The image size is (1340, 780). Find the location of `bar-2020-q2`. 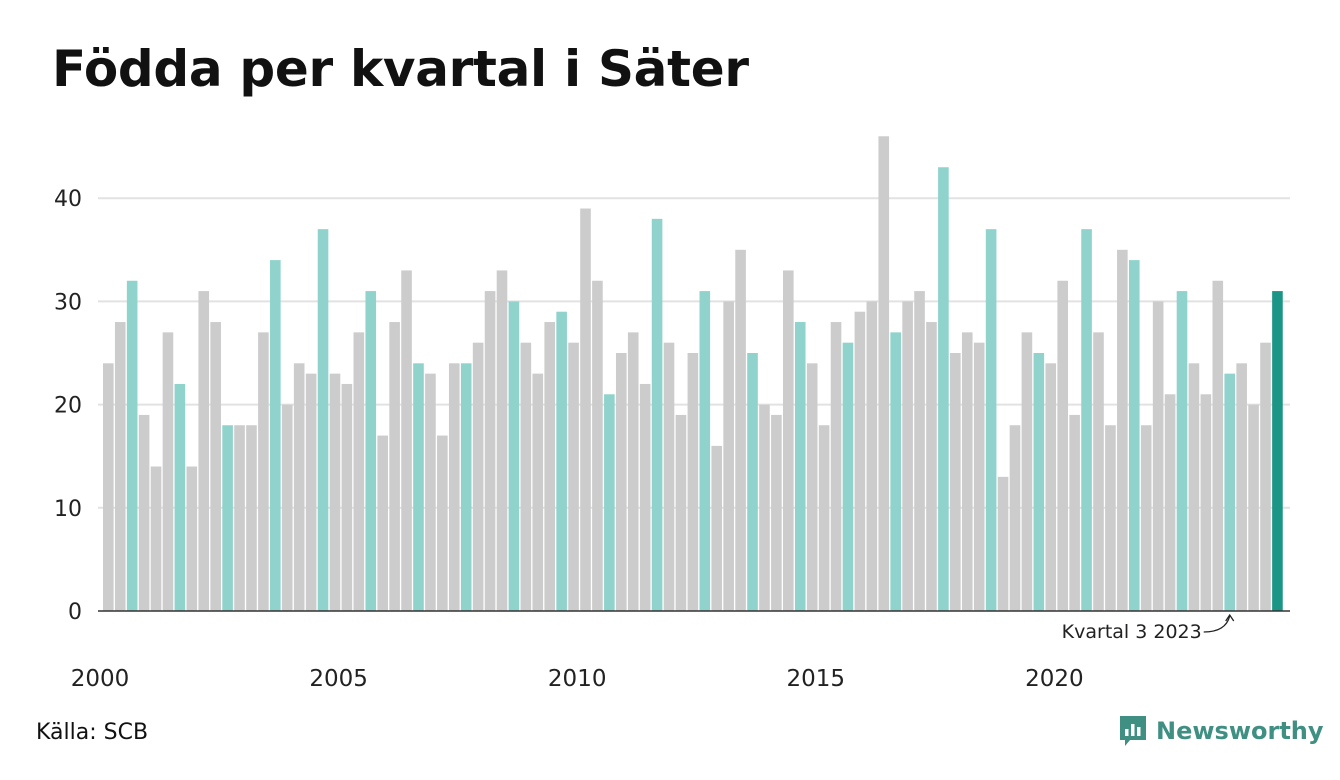

bar-2020-q2 is located at coordinates (1074, 512).